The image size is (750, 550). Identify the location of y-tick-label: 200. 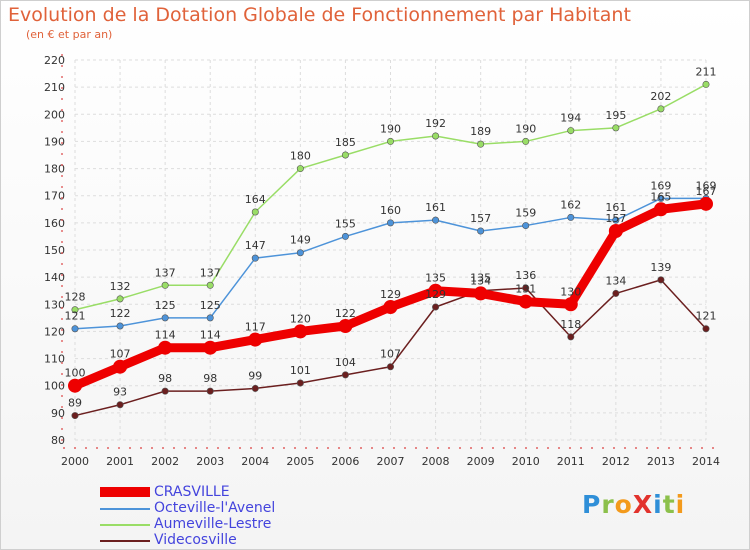
(54, 114).